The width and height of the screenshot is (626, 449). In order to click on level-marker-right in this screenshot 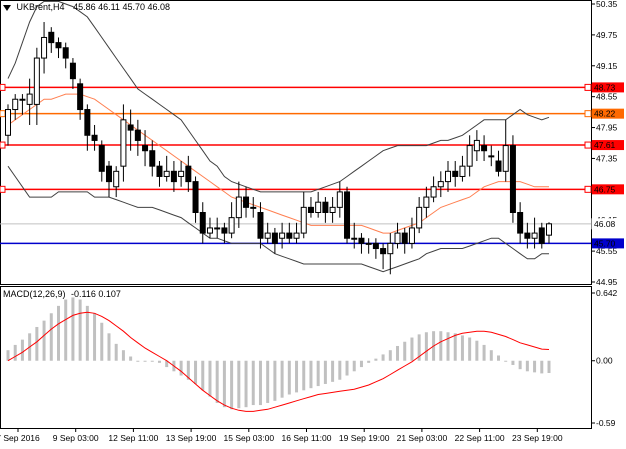, I will do `click(588, 114)`.